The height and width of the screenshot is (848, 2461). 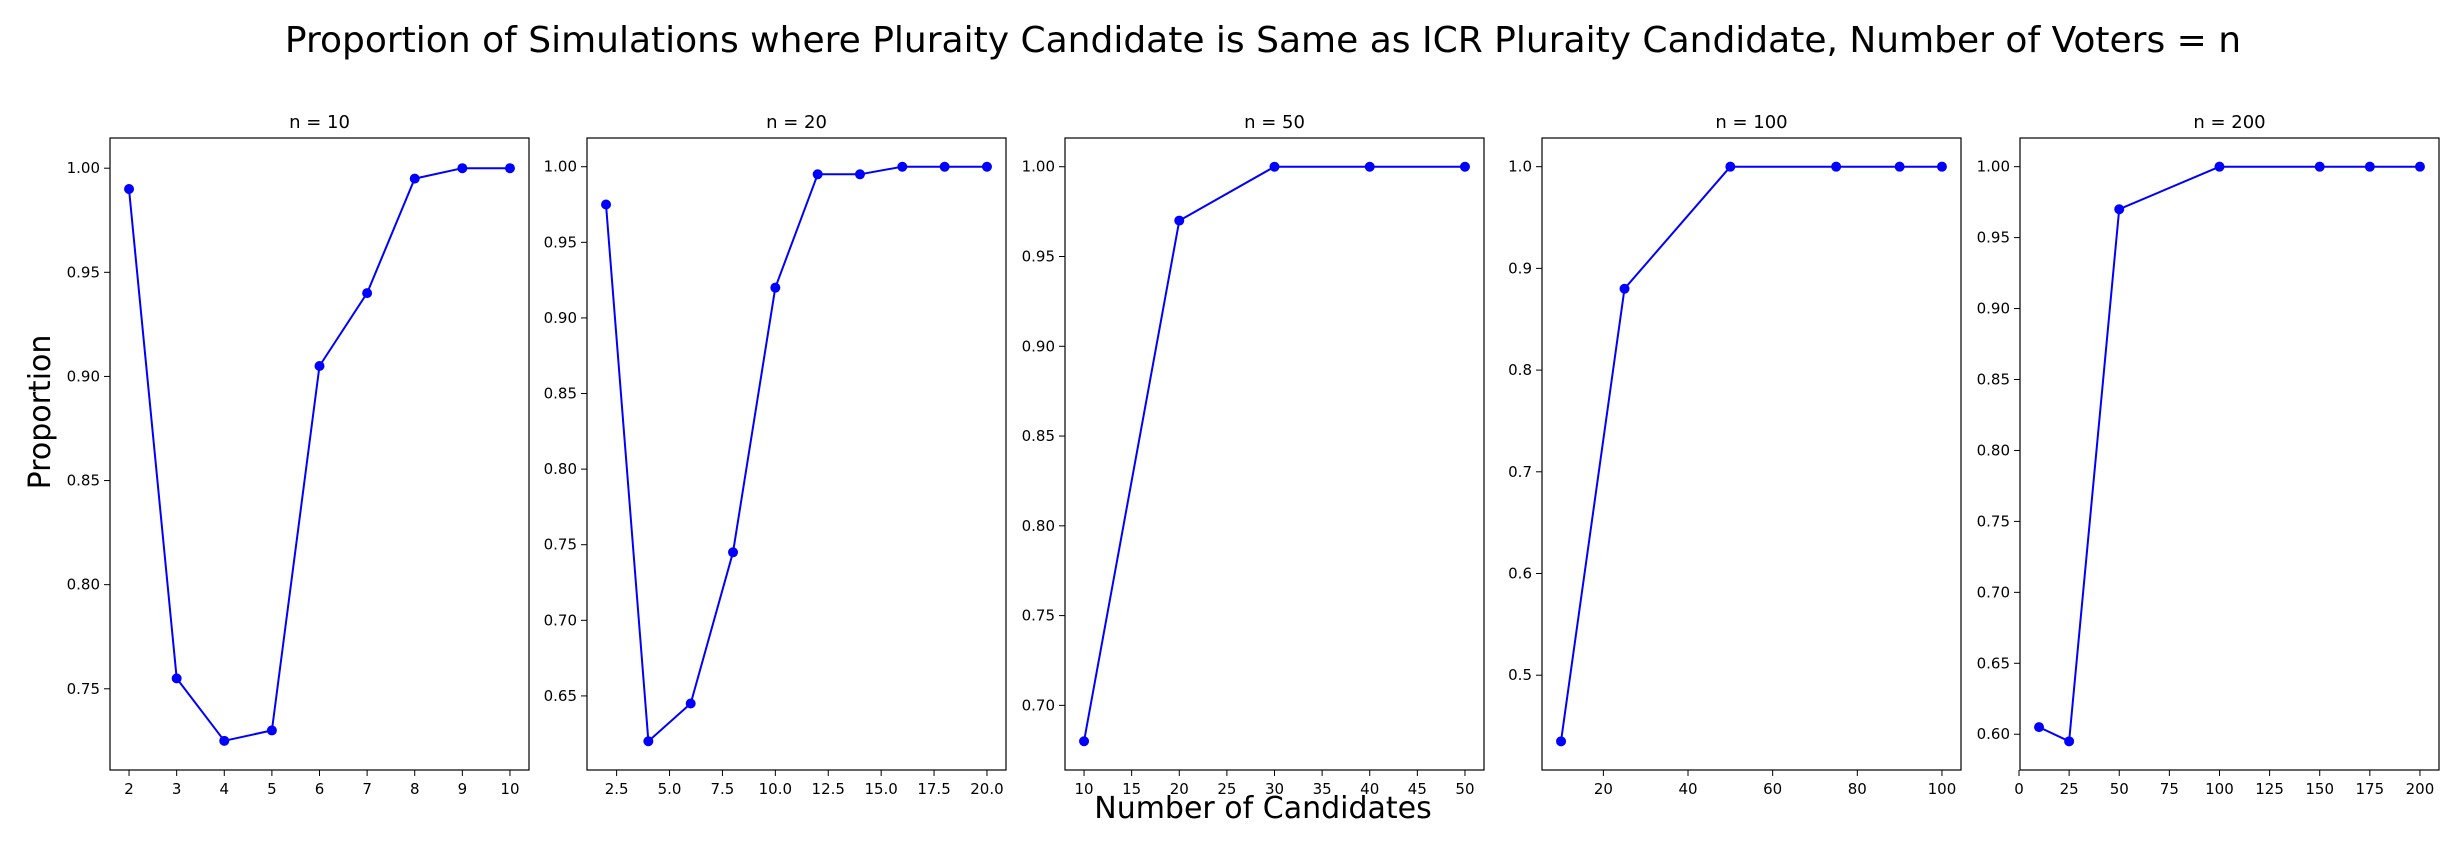 I want to click on x-tick-label: 0, so click(x=2019, y=789).